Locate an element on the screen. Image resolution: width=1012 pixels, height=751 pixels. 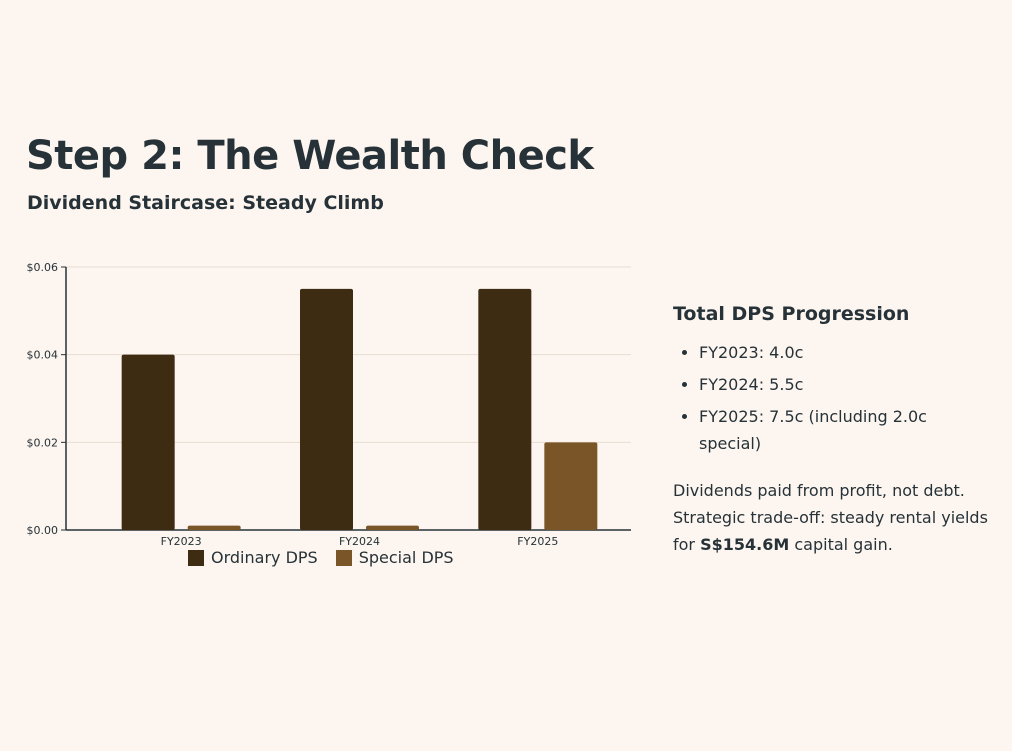
y-tick-label: $0.02 is located at coordinates (43, 442).